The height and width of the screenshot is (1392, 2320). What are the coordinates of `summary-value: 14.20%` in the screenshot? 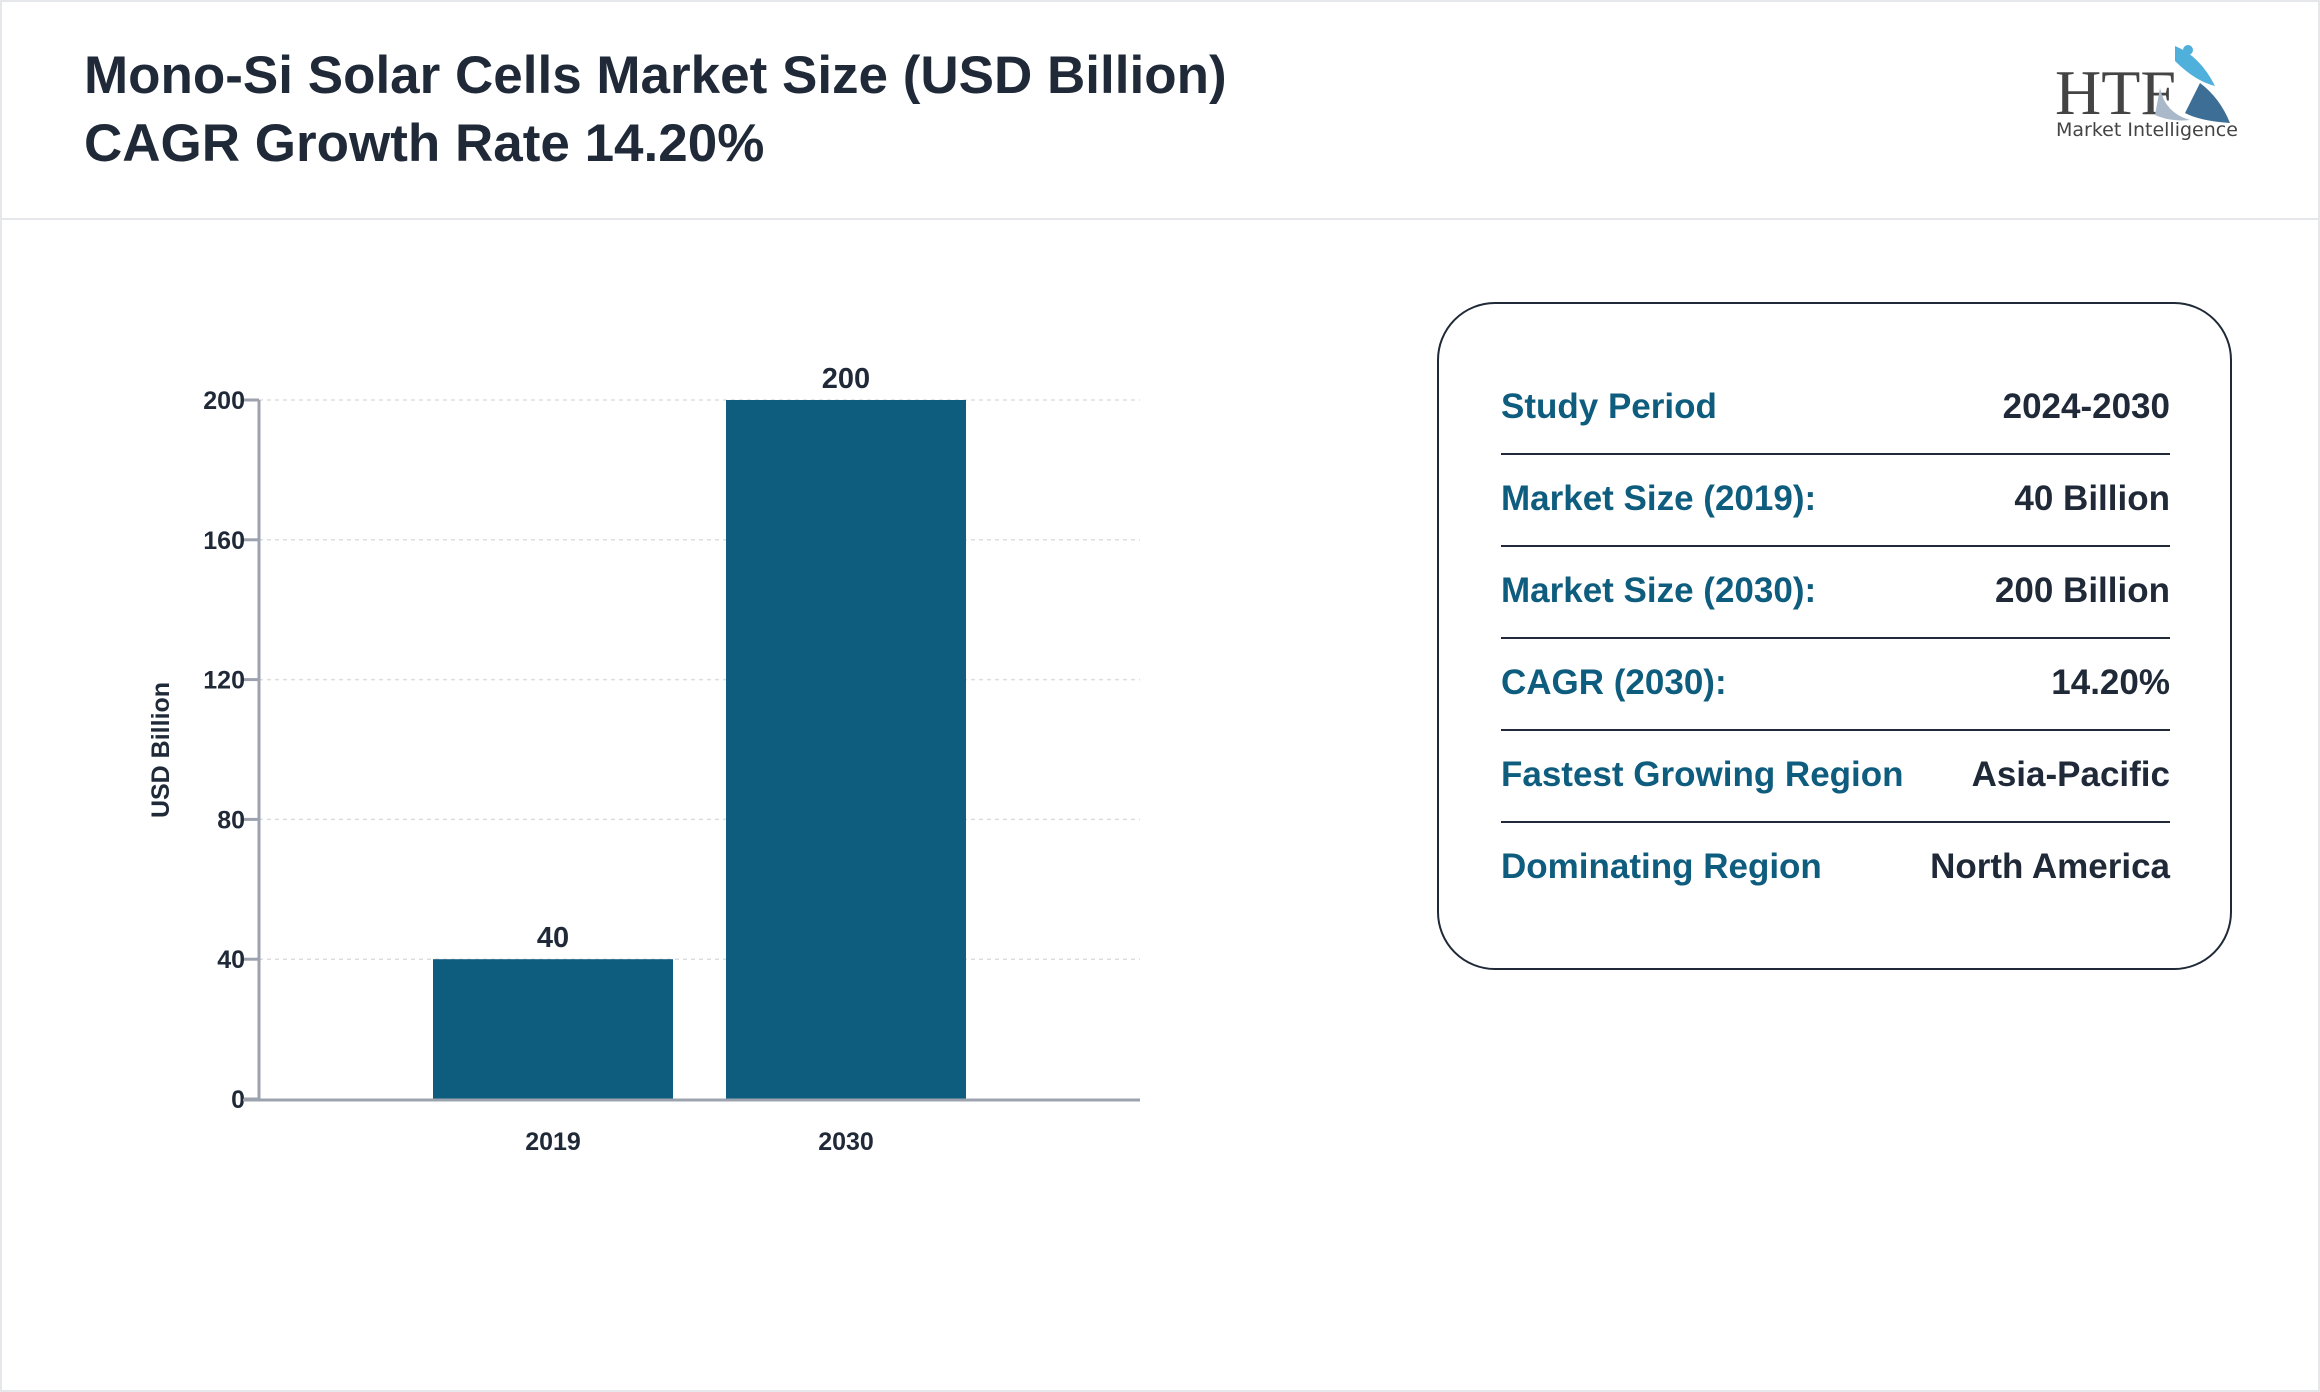 It's located at (2110, 682).